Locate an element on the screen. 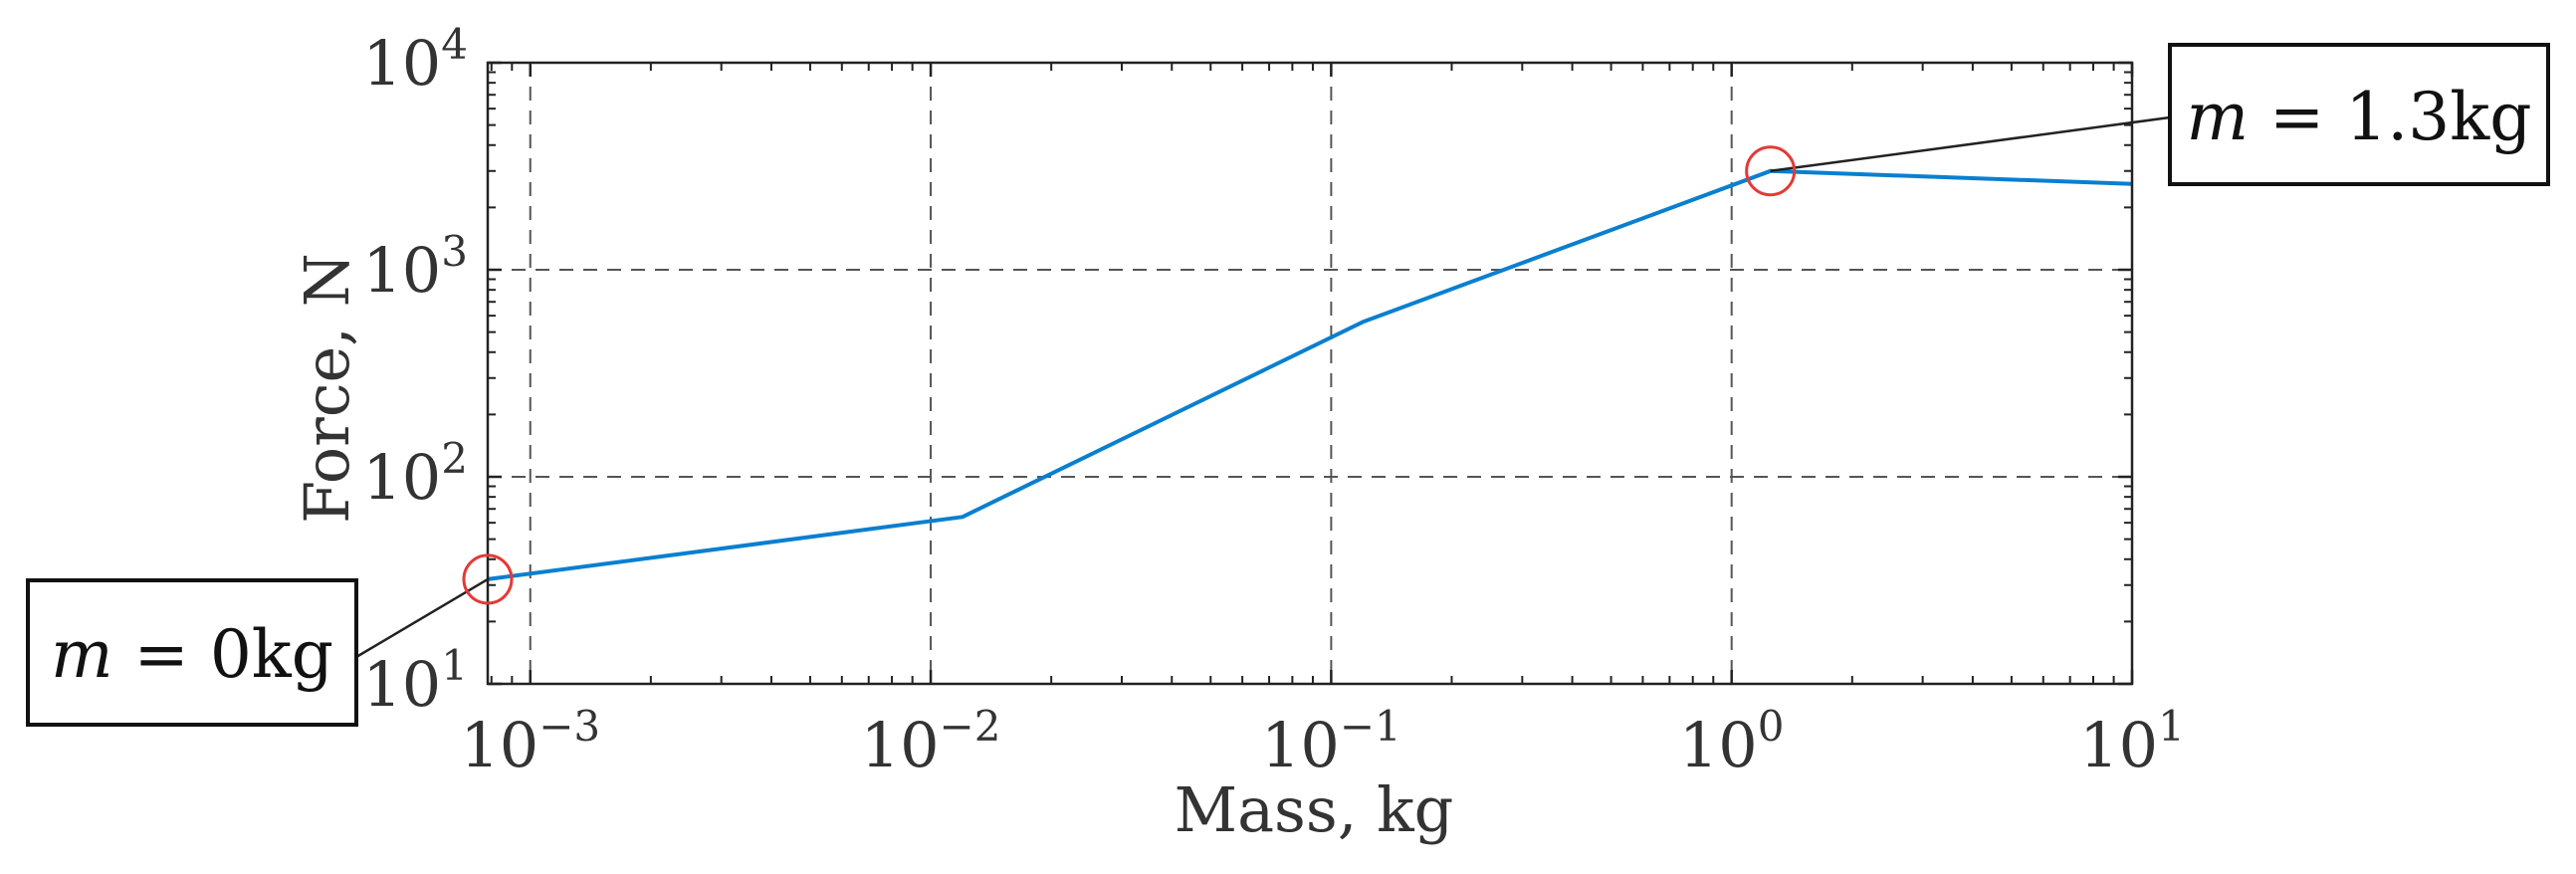 The height and width of the screenshot is (874, 2576). callout-label-start: m = 0kg is located at coordinates (192, 654).